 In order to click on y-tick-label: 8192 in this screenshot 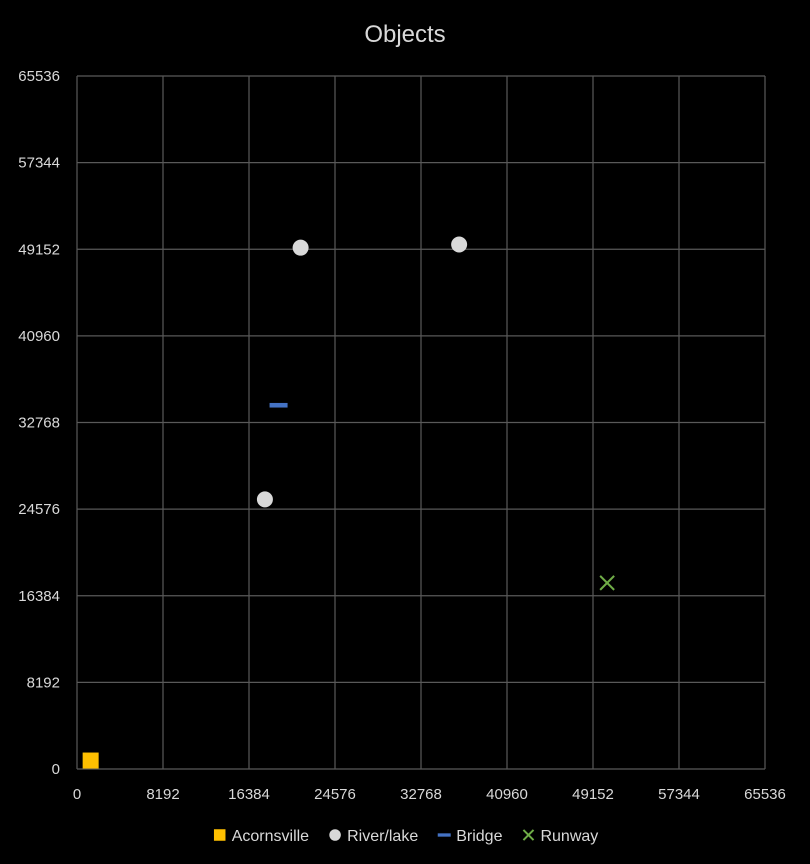, I will do `click(43, 682)`.